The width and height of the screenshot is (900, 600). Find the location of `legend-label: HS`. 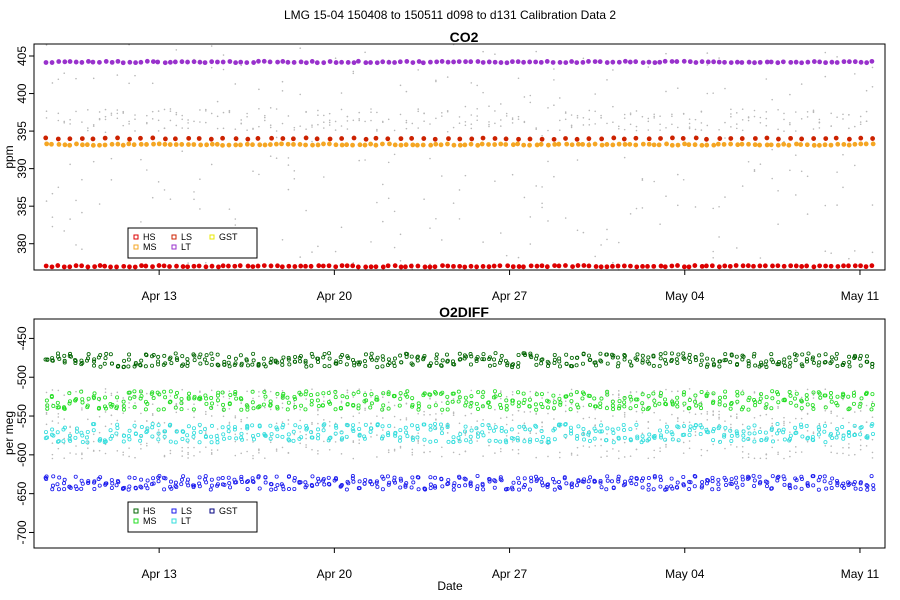

legend-label: HS is located at coordinates (149, 511).